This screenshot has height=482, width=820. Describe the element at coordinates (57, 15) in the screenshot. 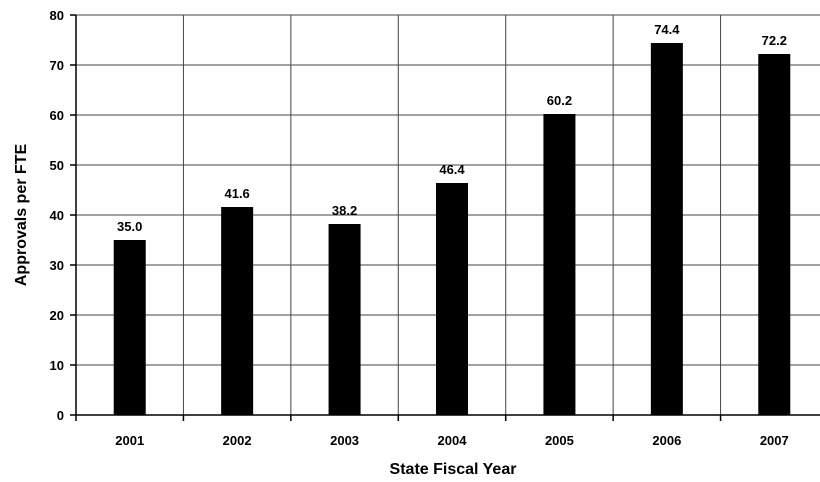

I see `y-tick-label: 80` at that location.